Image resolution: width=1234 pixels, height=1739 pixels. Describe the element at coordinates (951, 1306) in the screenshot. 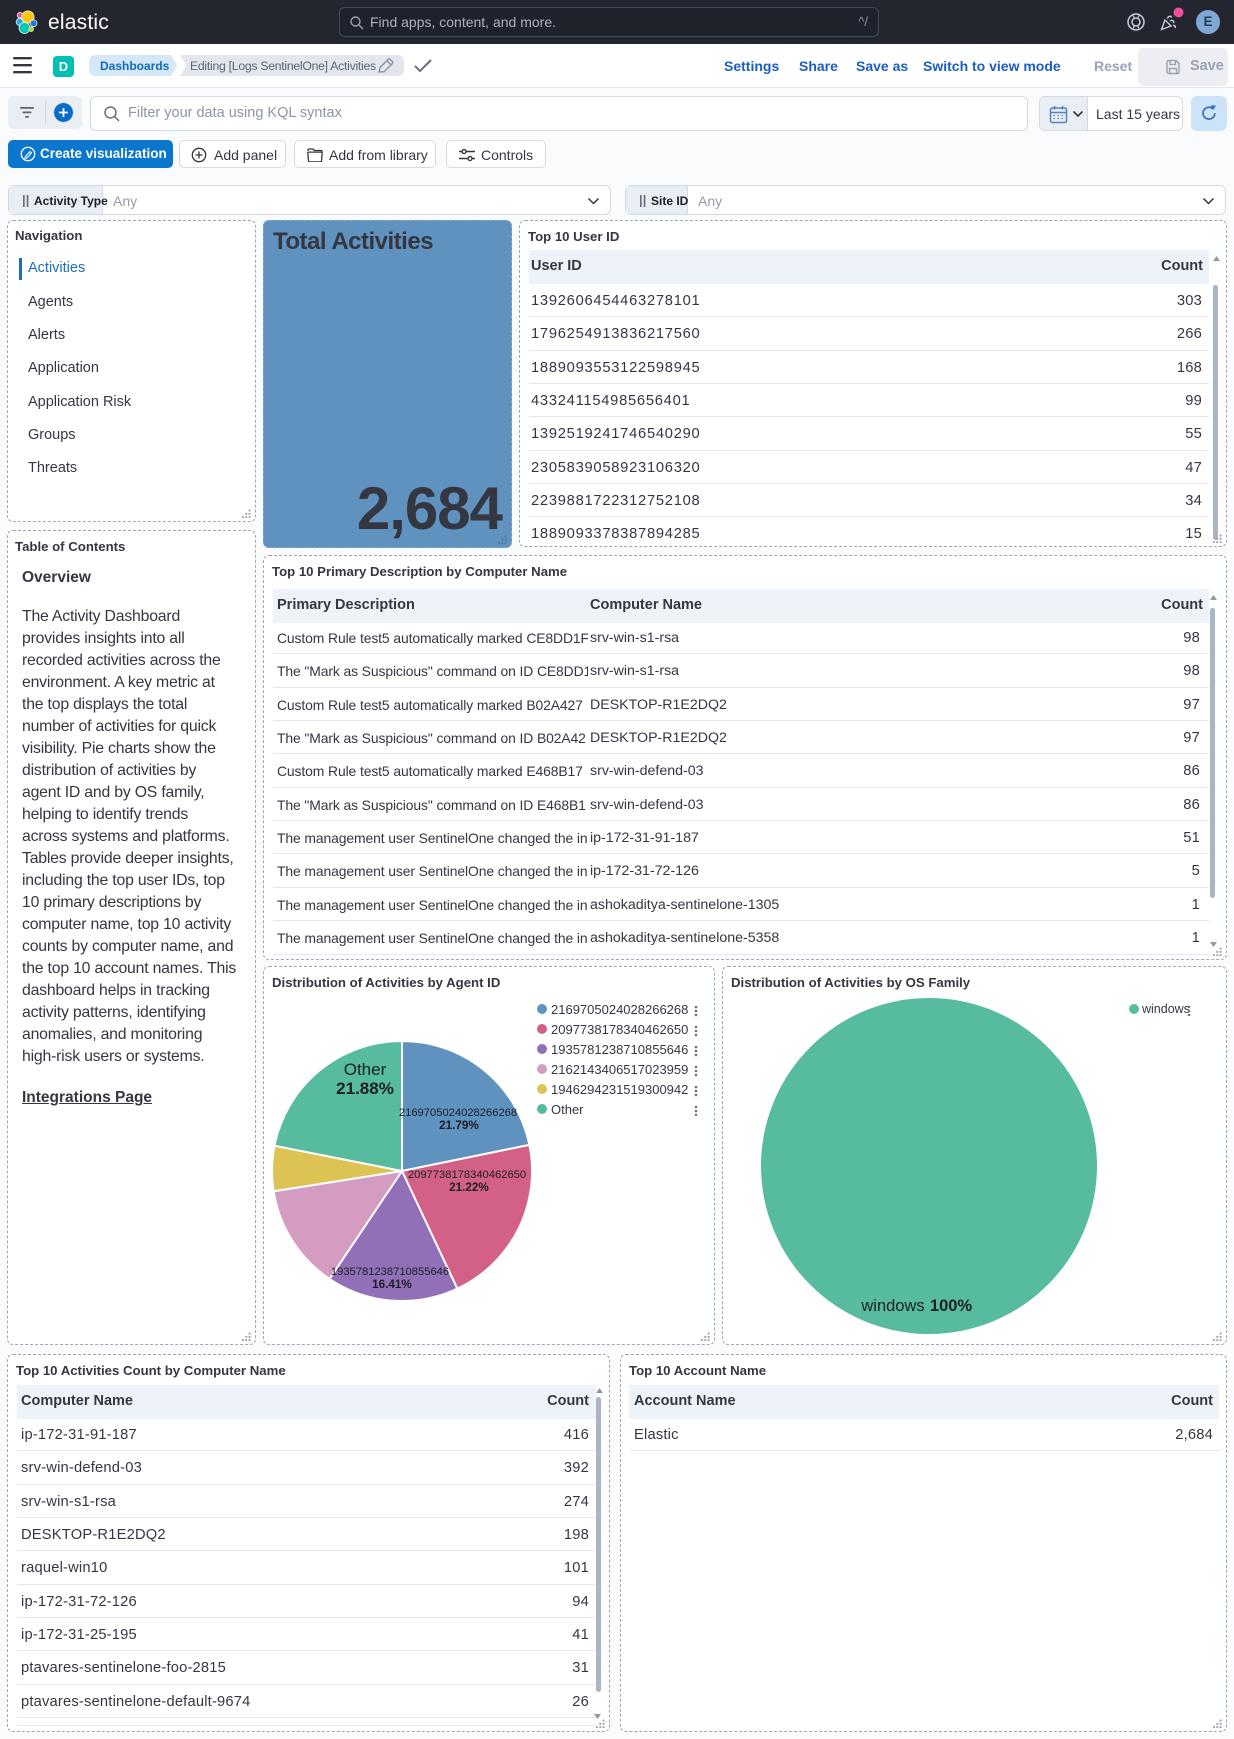

I see `svg-text: 100%` at that location.